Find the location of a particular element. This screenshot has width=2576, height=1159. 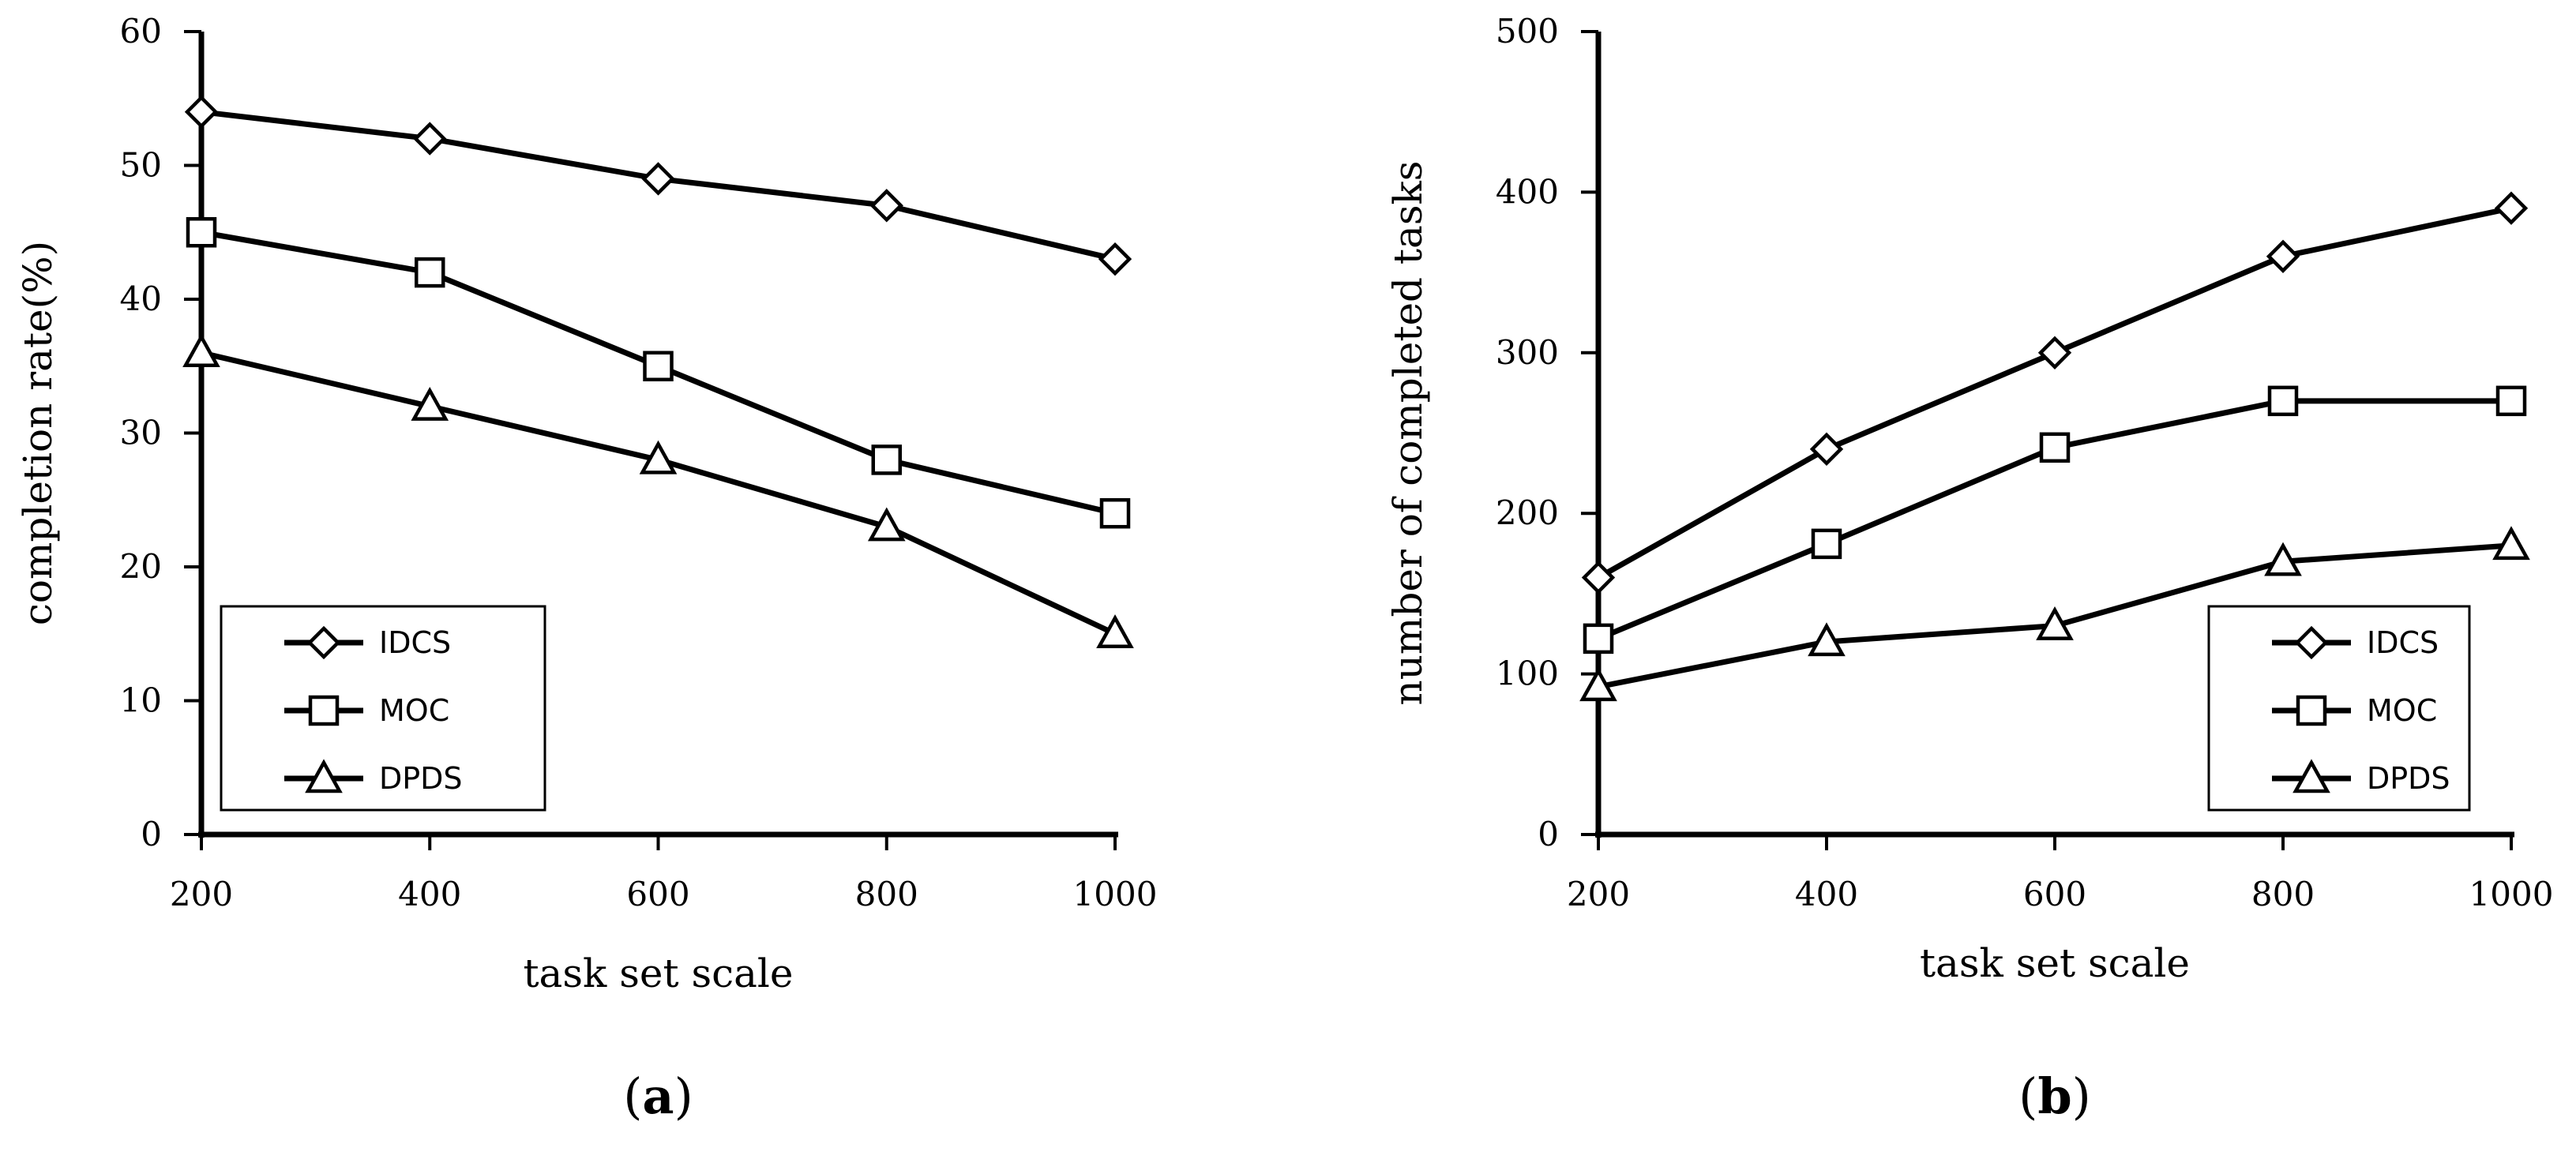

series-line-idcs is located at coordinates (2054, 392).